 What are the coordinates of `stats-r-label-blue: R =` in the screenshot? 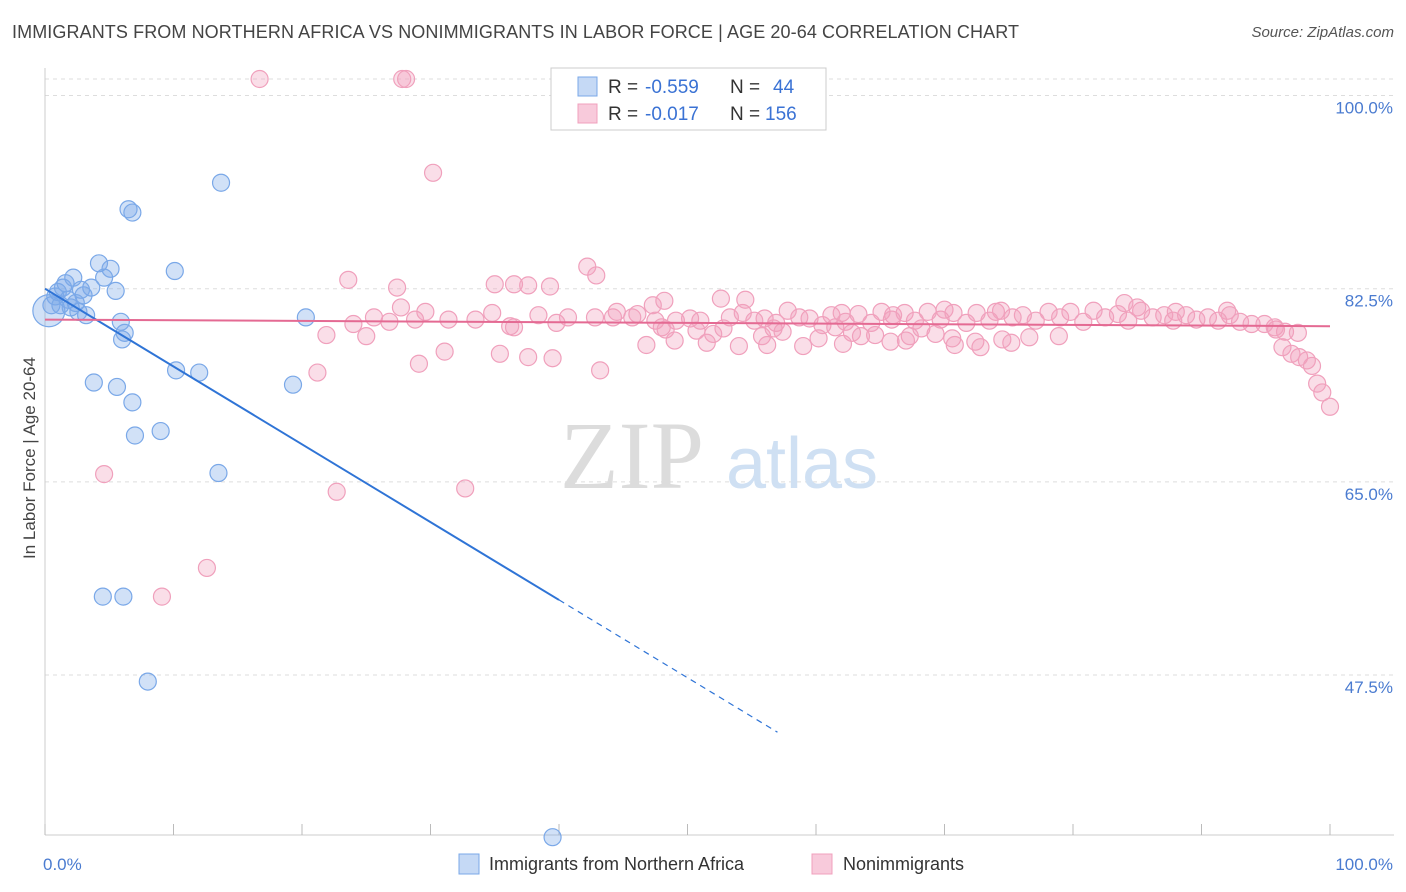 It's located at (623, 87).